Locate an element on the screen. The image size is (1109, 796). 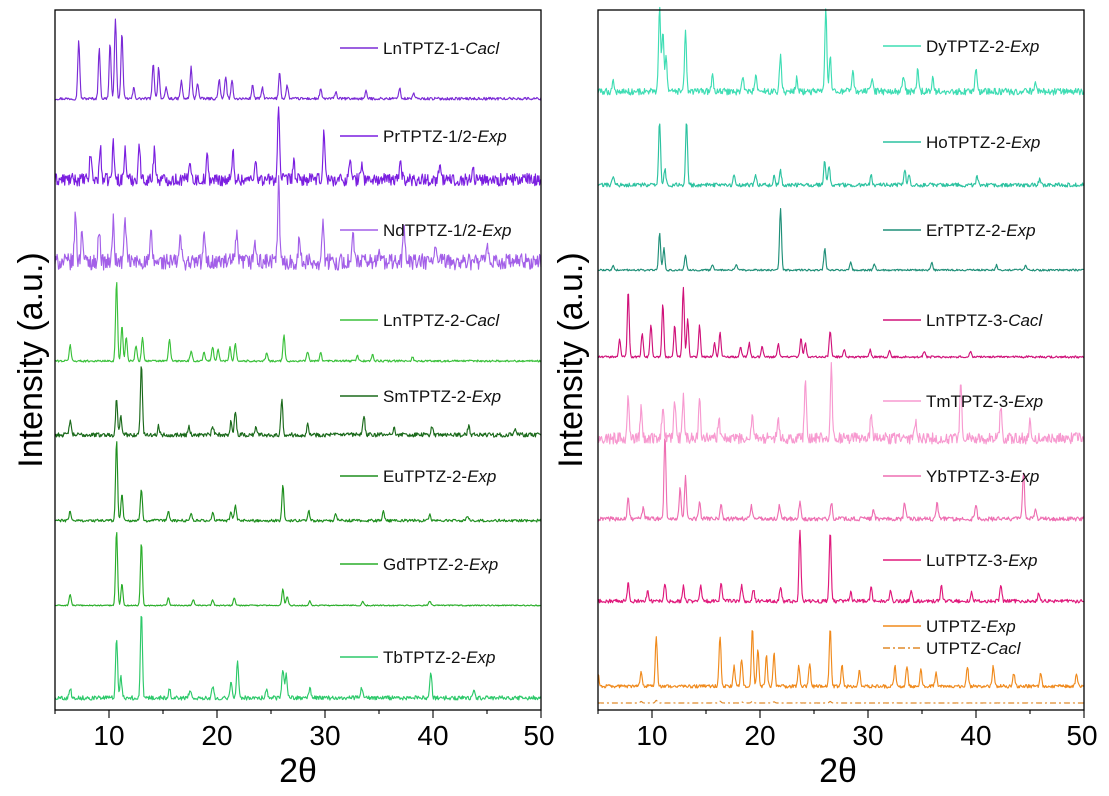
right-legend-2-label: ErTPTZ-2-Exp is located at coordinates (981, 230).